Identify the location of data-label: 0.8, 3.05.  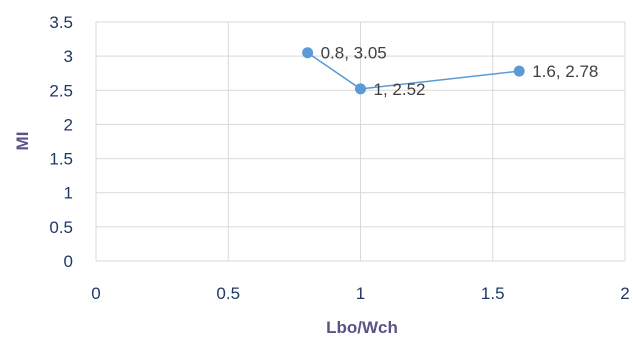
(354, 53).